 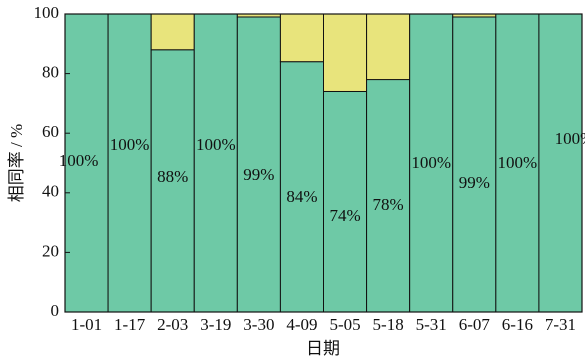 What do you see at coordinates (560, 324) in the screenshot?
I see `x-tick-label: 7-31` at bounding box center [560, 324].